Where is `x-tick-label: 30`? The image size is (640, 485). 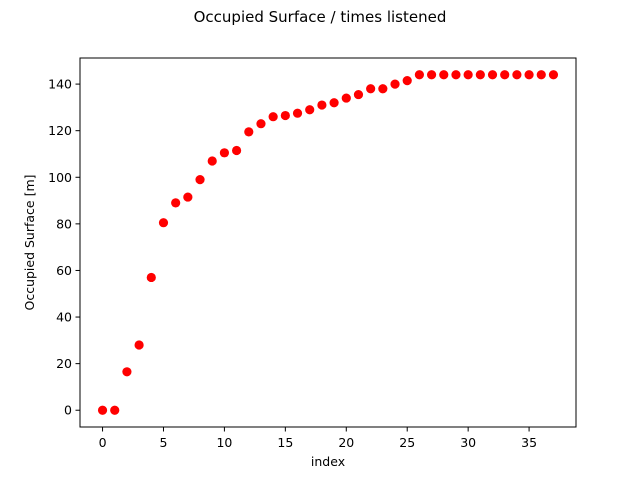 x-tick-label: 30 is located at coordinates (468, 442).